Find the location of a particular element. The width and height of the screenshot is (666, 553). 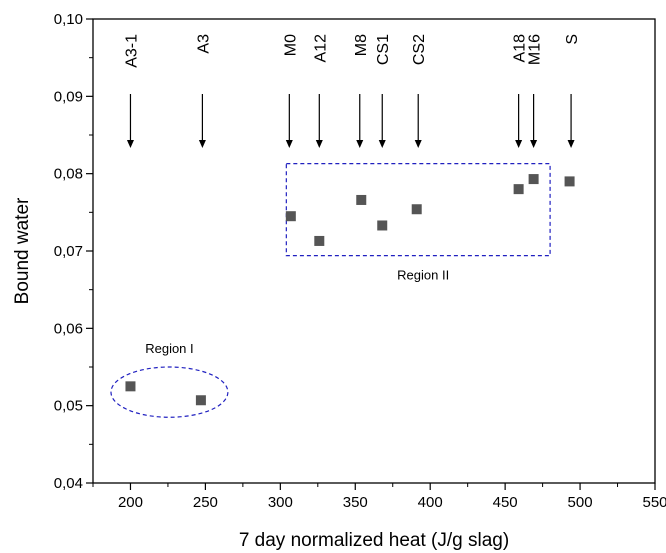

x-axis-label: 7 day normalized heat (J/g slag) is located at coordinates (374, 540).